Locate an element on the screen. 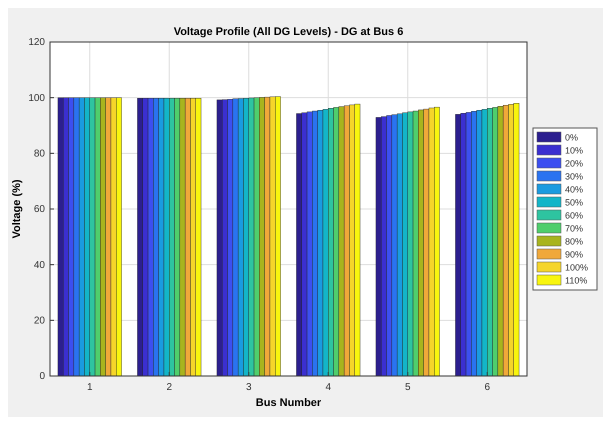 This screenshot has width=611, height=425. legend-label: 100% is located at coordinates (576, 267).